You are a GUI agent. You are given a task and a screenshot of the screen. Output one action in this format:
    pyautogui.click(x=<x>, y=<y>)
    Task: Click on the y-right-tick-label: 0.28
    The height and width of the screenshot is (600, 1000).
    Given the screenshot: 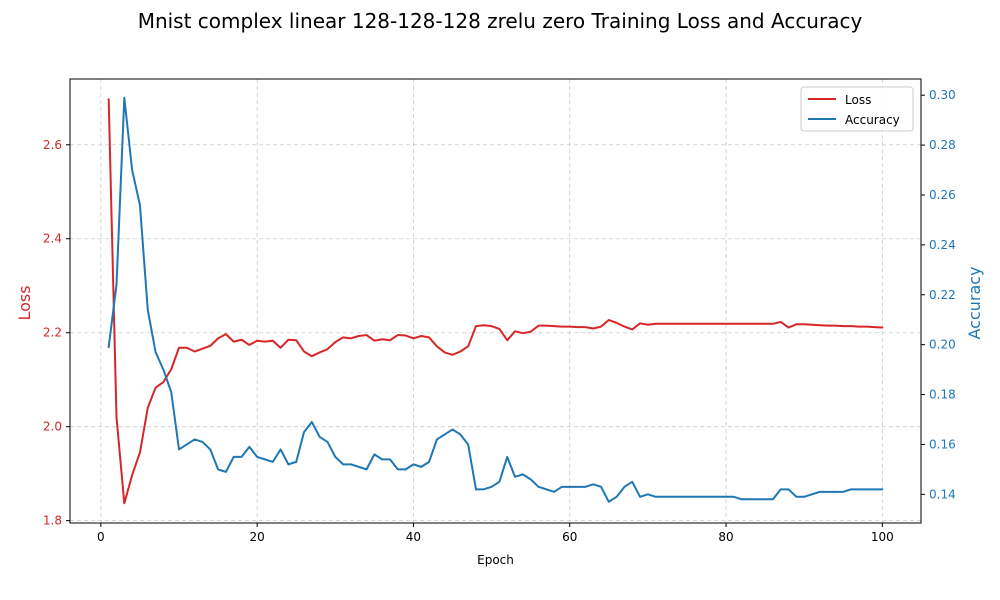 What is the action you would take?
    pyautogui.click(x=942, y=145)
    